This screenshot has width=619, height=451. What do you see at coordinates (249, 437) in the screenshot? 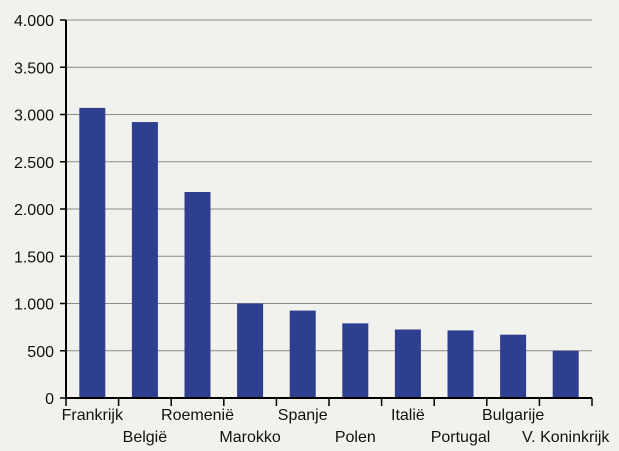
I see `x-tick-label: Marokko` at bounding box center [249, 437].